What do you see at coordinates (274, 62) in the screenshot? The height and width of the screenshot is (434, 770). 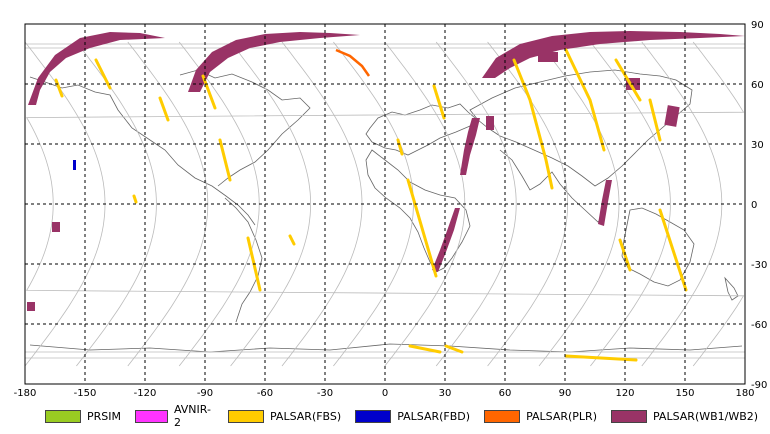 I see `wb-swath-canada` at bounding box center [274, 62].